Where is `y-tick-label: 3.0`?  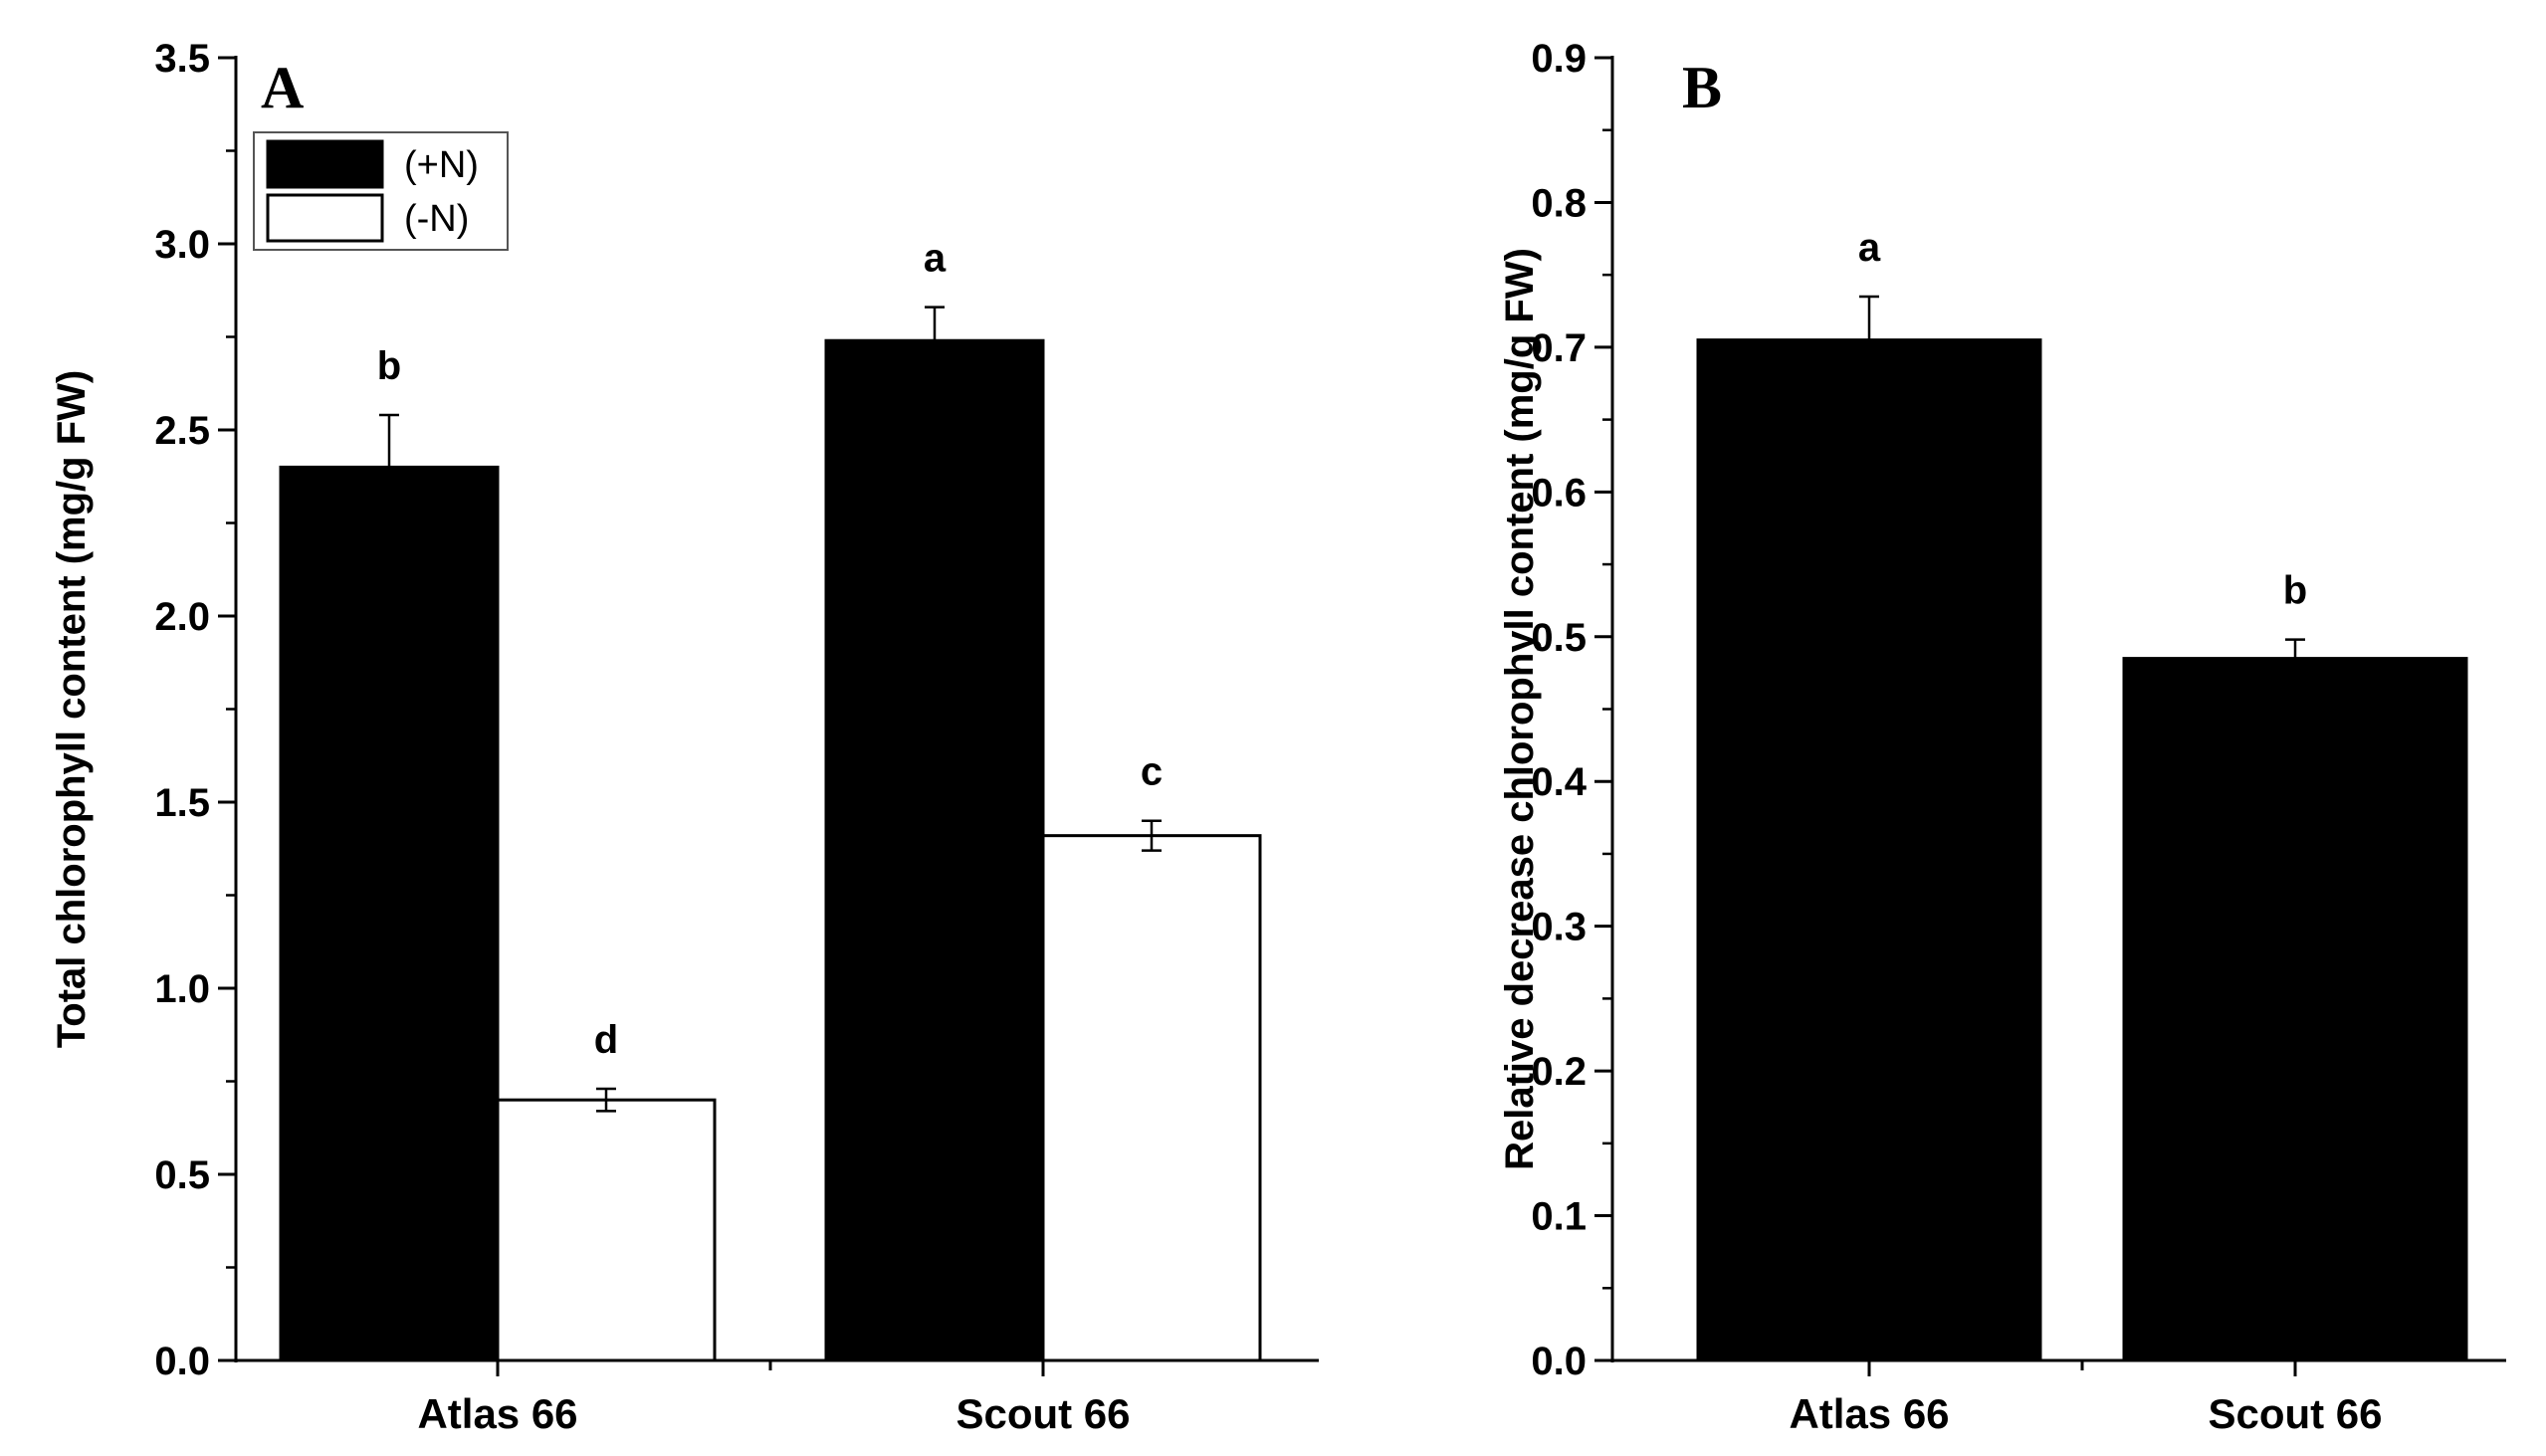 y-tick-label: 3.0 is located at coordinates (182, 245).